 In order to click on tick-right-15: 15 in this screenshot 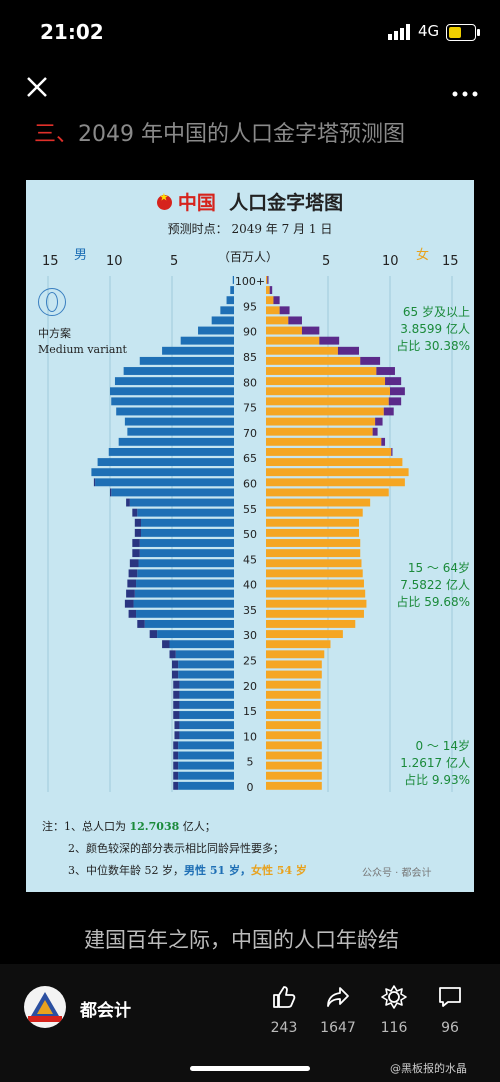, I will do `click(450, 261)`.